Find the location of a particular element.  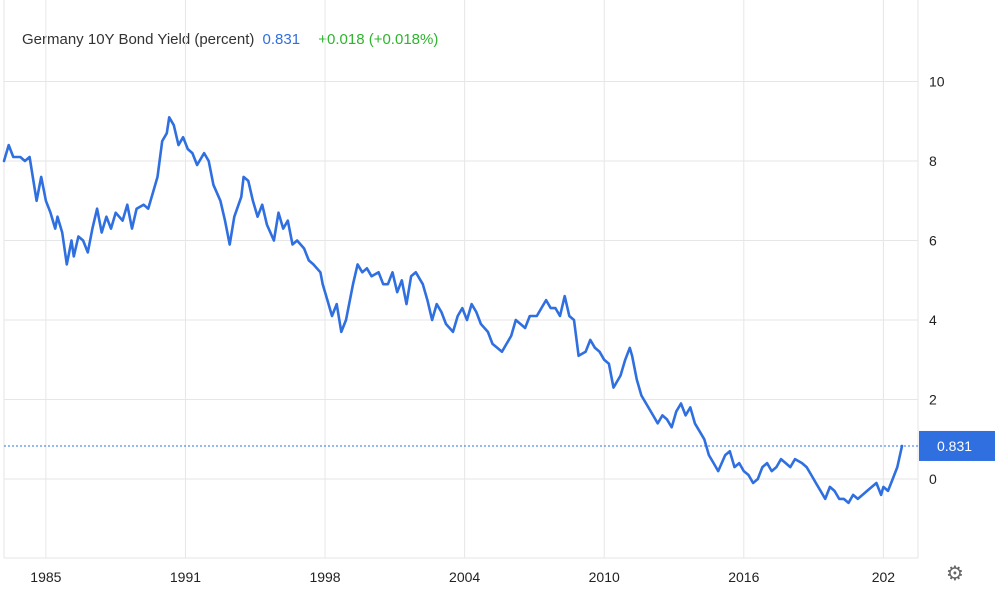

last-value-badge is located at coordinates (957, 445).